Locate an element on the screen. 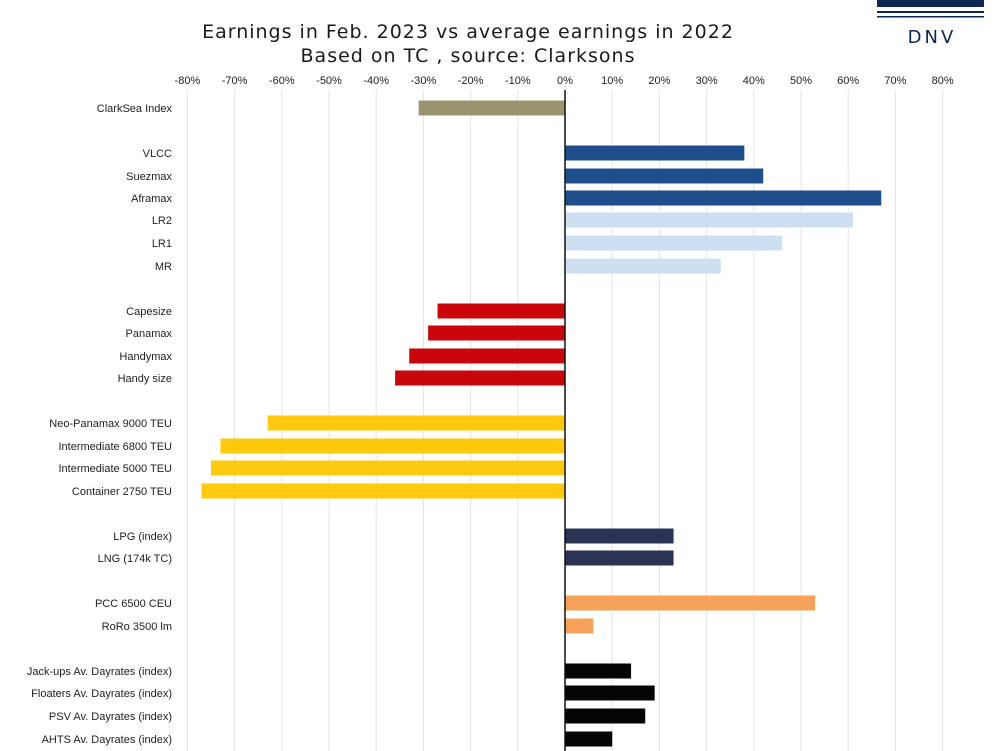  x-tick-label: 40% is located at coordinates (754, 81).